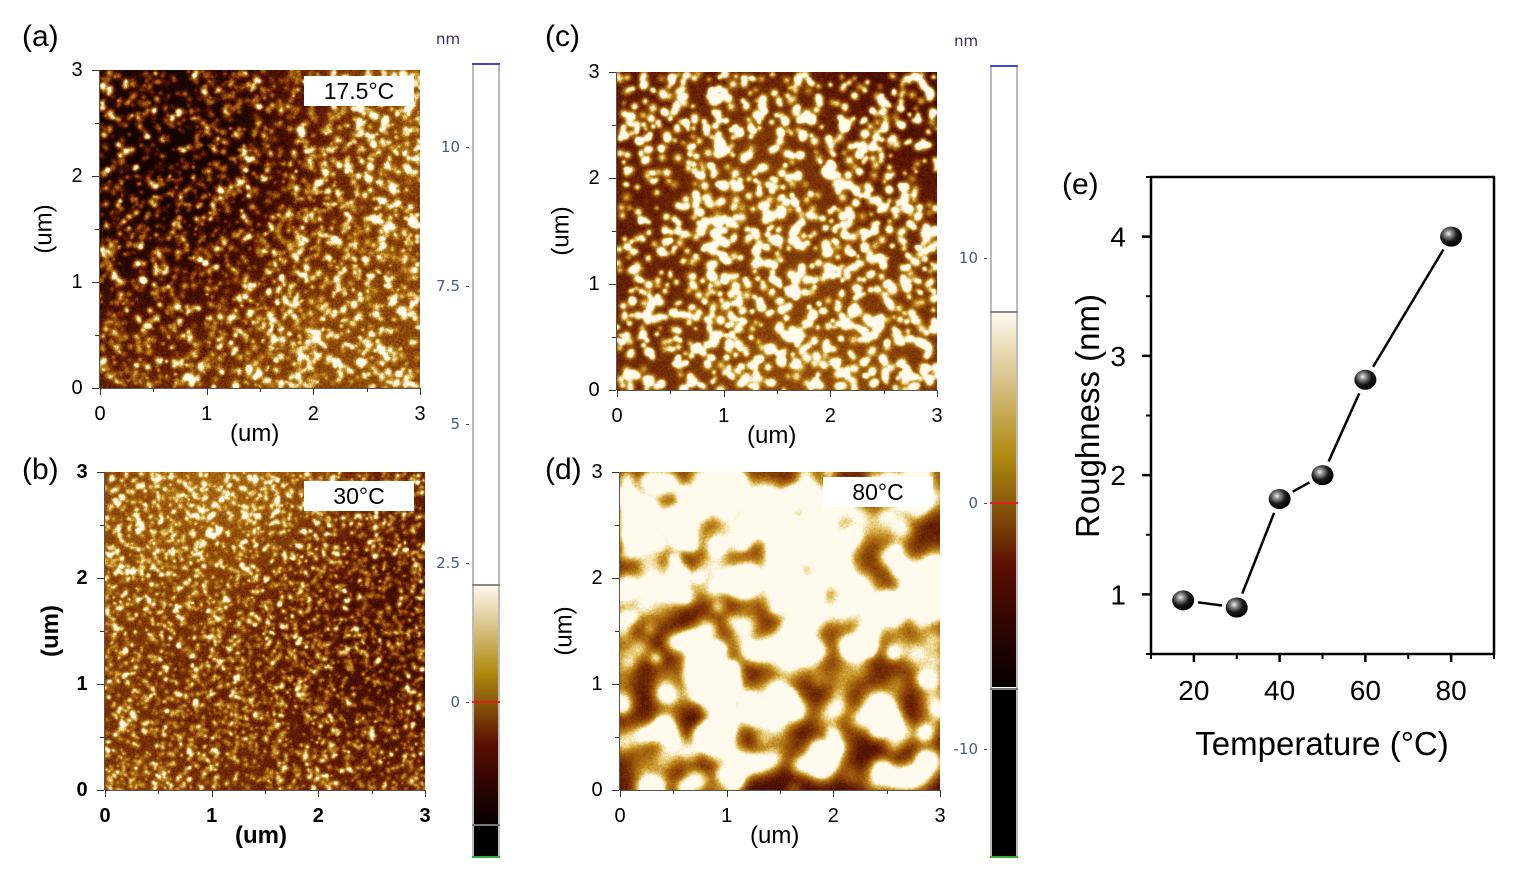 This screenshot has width=1528, height=893. Describe the element at coordinates (878, 492) in the screenshot. I see `temperature-label-d: 80°C` at that location.